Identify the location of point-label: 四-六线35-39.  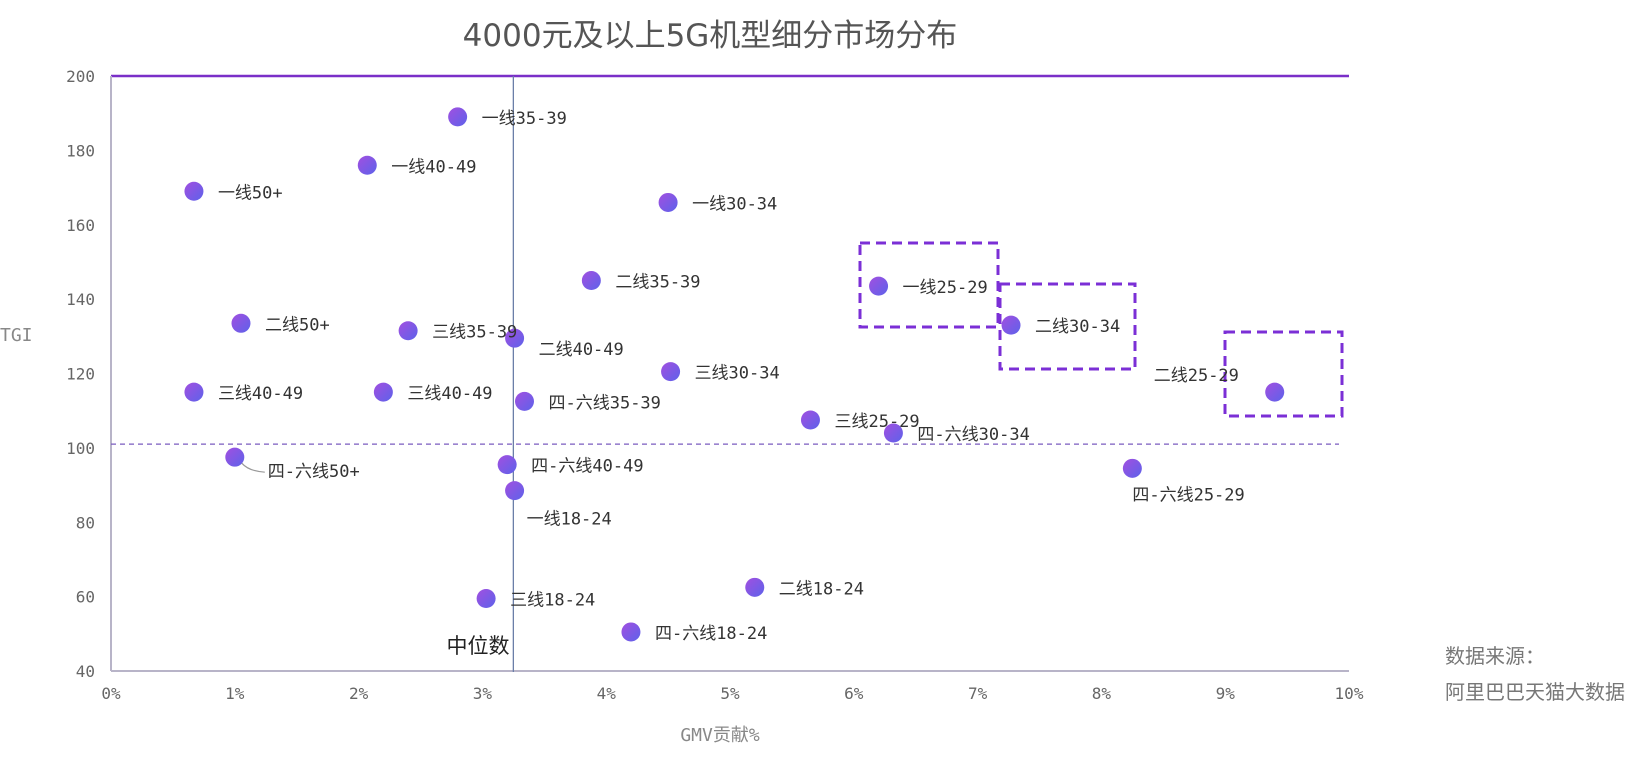
(604, 403).